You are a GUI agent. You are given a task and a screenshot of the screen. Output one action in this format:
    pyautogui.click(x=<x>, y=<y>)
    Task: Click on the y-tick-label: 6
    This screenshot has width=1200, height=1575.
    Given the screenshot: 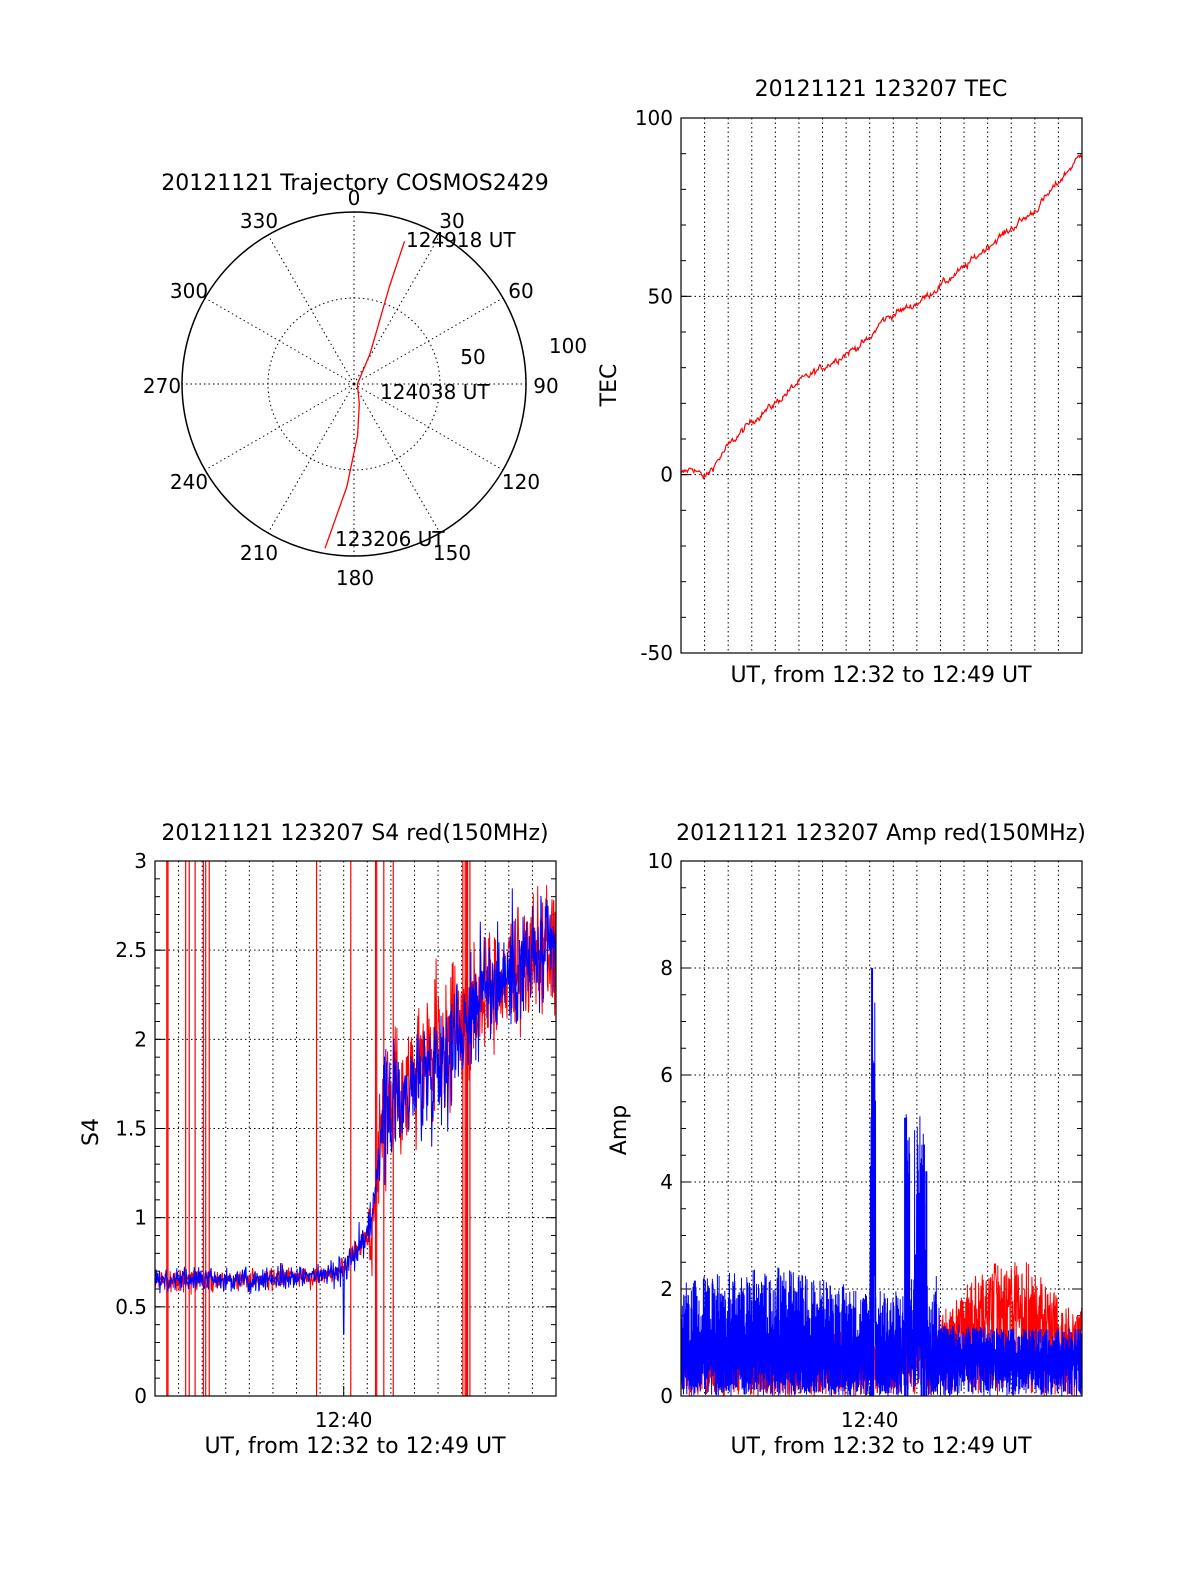 What is the action you would take?
    pyautogui.click(x=666, y=1075)
    